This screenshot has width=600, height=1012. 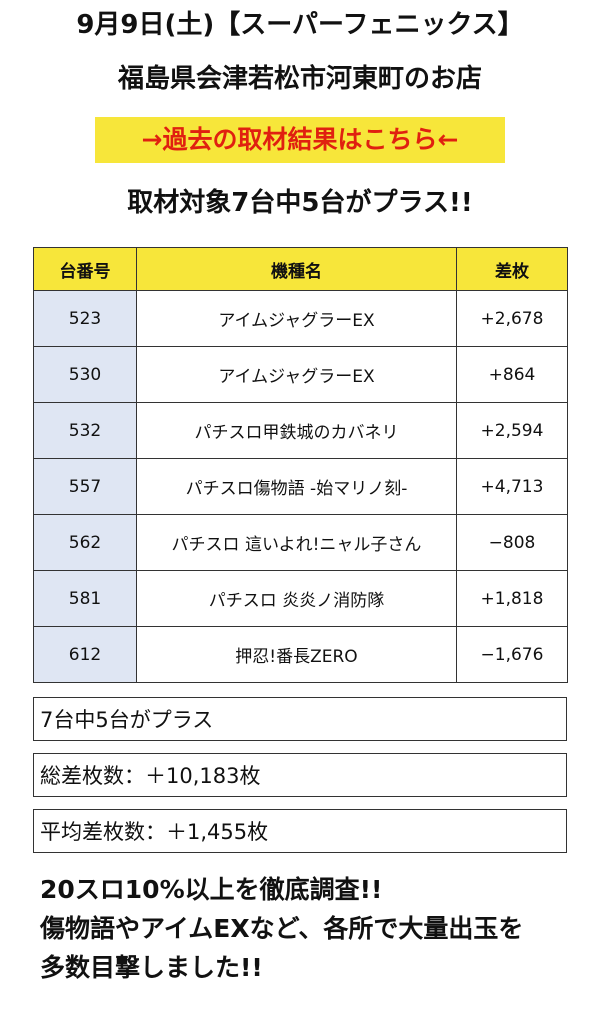 I want to click on diff-cell: −1,676, so click(x=512, y=654).